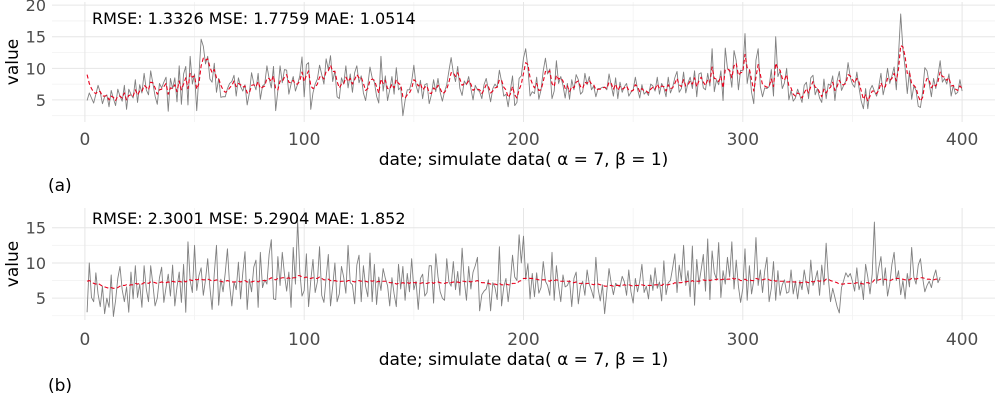  Describe the element at coordinates (36, 7) in the screenshot. I see `y-tick-label: 20` at that location.